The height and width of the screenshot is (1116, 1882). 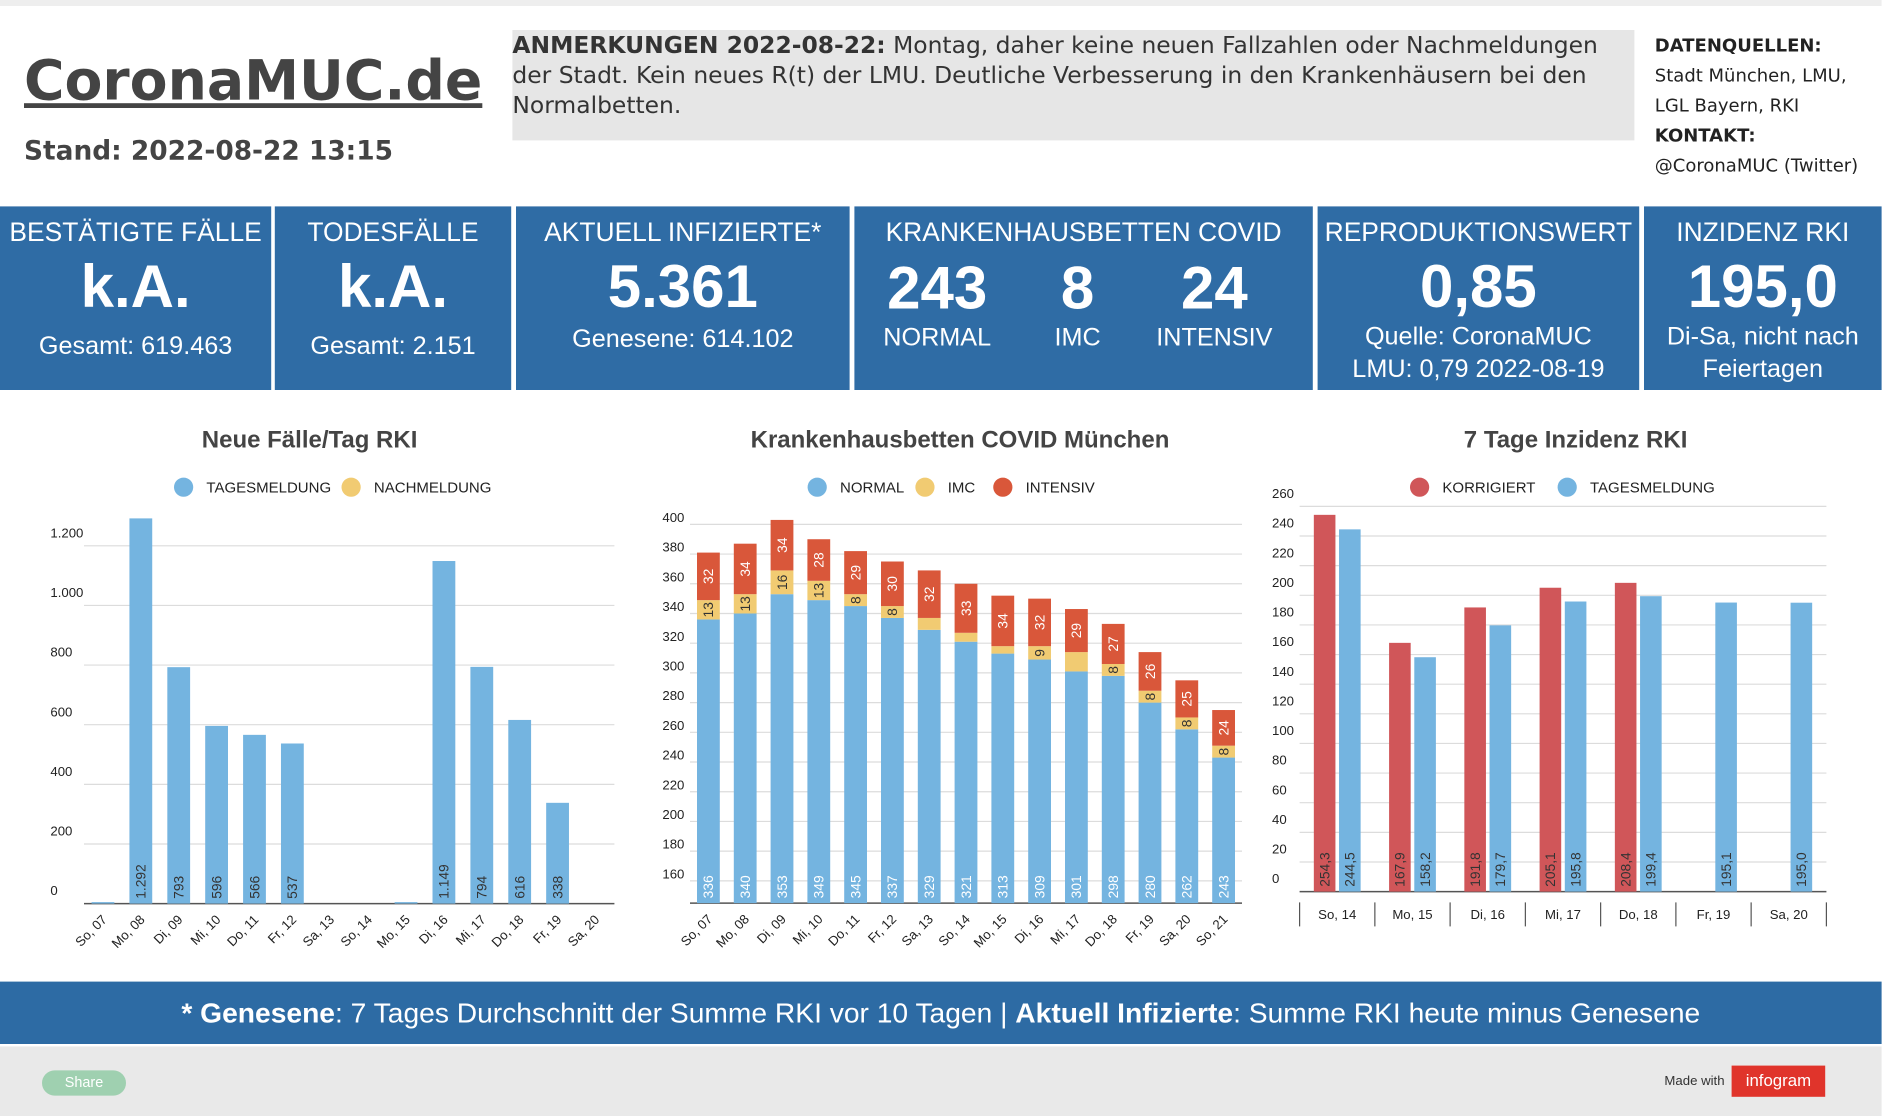 I want to click on x-tick-label: Sa, 20, so click(x=584, y=931).